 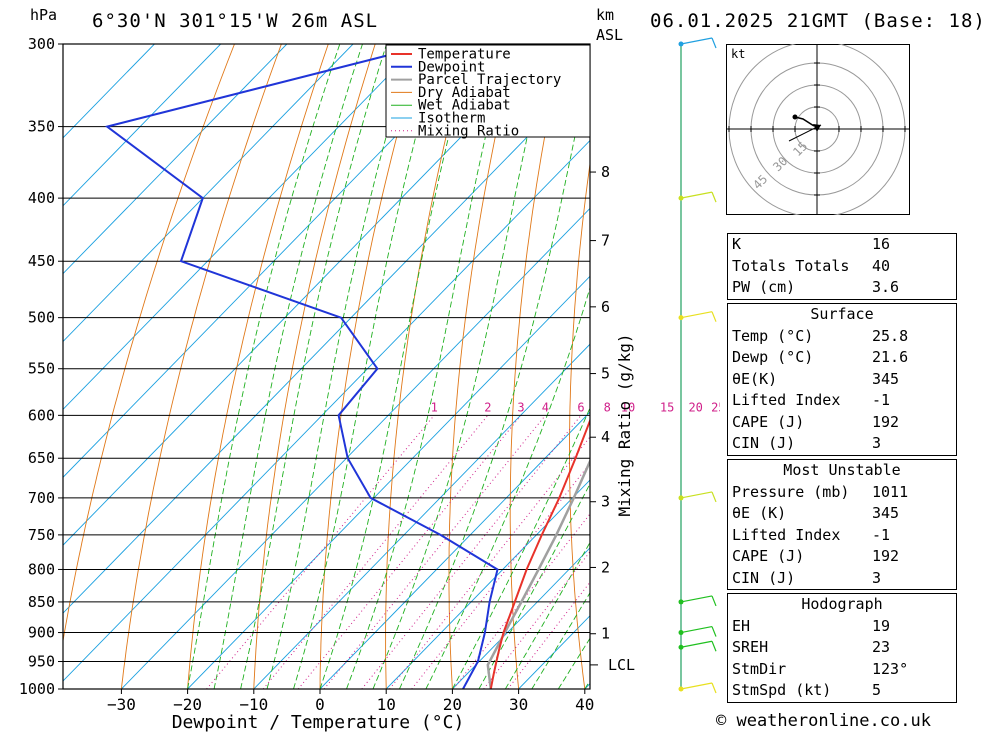 What do you see at coordinates (451, 67) in the screenshot?
I see `legend-label: Dewpoint` at bounding box center [451, 67].